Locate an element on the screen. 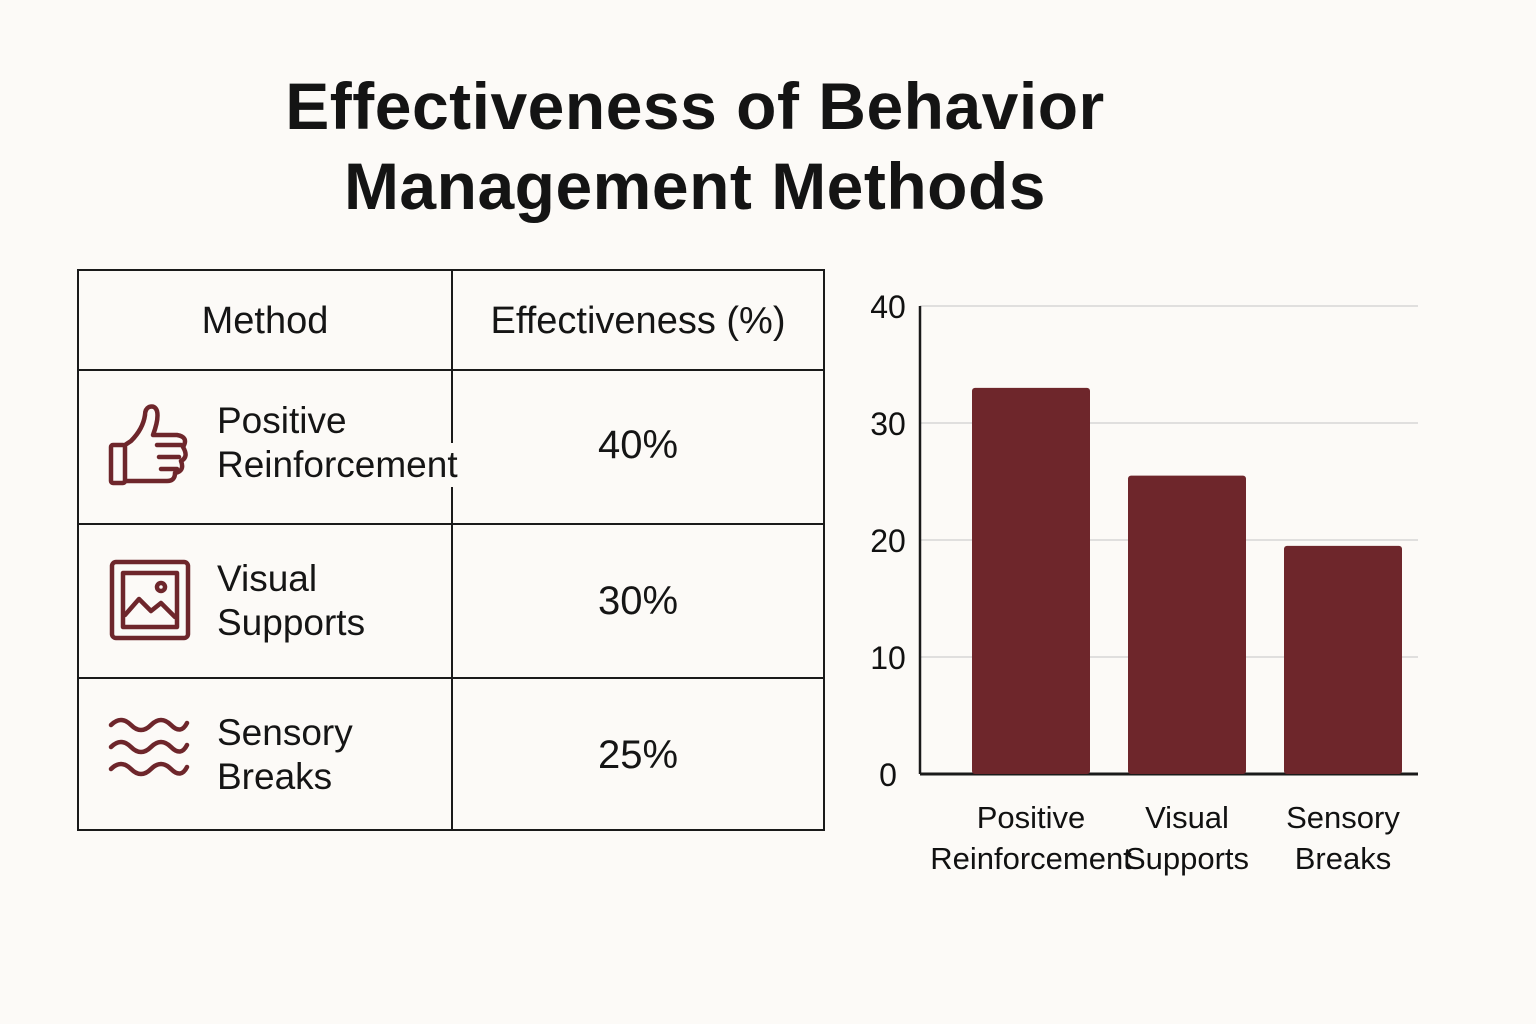  title-line-1: Effectiveness of Behavior is located at coordinates (695, 106).